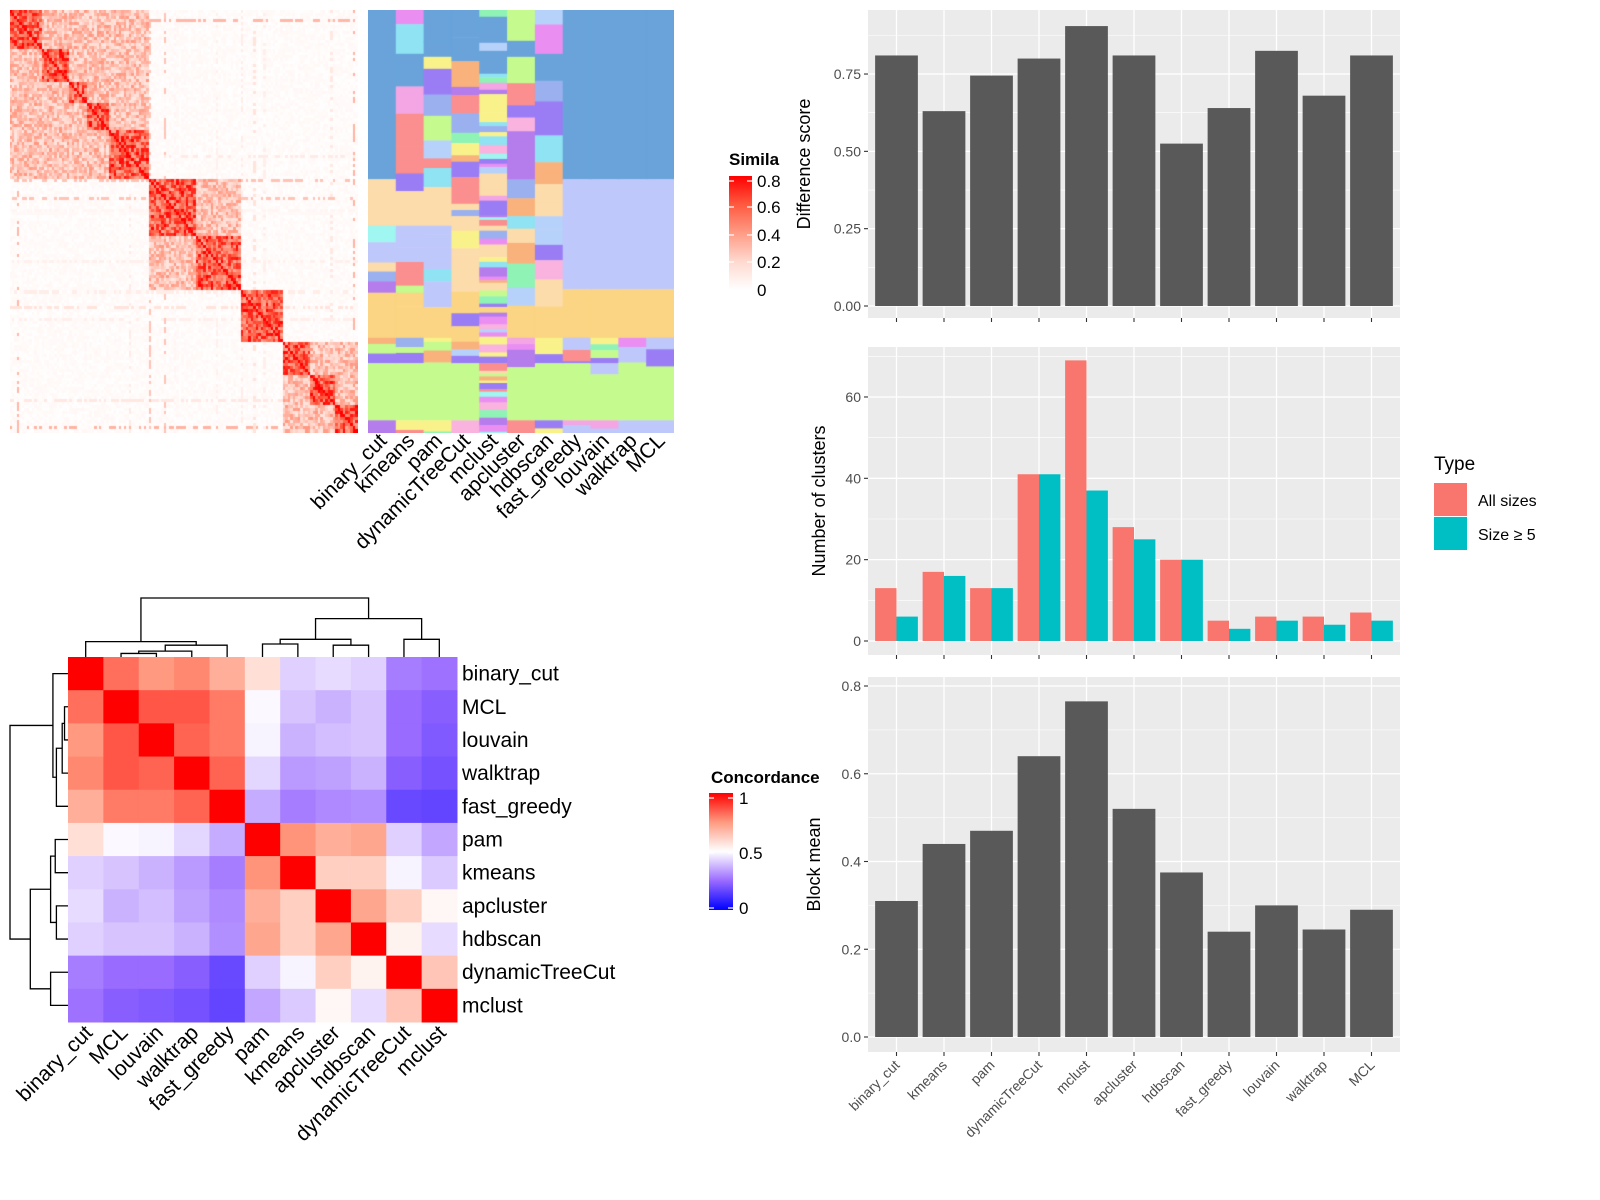  Describe the element at coordinates (874, 1085) in the screenshot. I see `x-tick-label: binary_cut` at that location.